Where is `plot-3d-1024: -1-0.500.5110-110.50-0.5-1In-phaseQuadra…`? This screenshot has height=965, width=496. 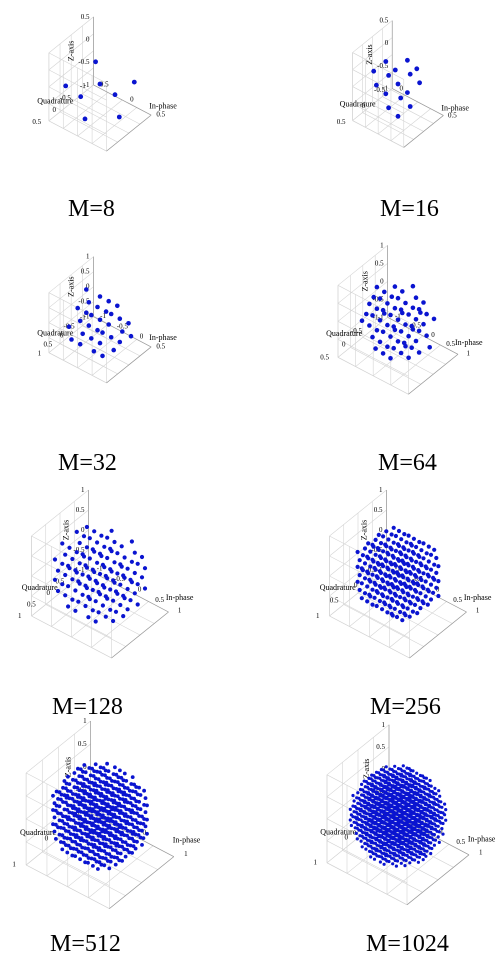 plot-3d-1024: -1-0.500.5110-110.50-0.5-1In-phaseQuadra… is located at coordinates (405, 813).